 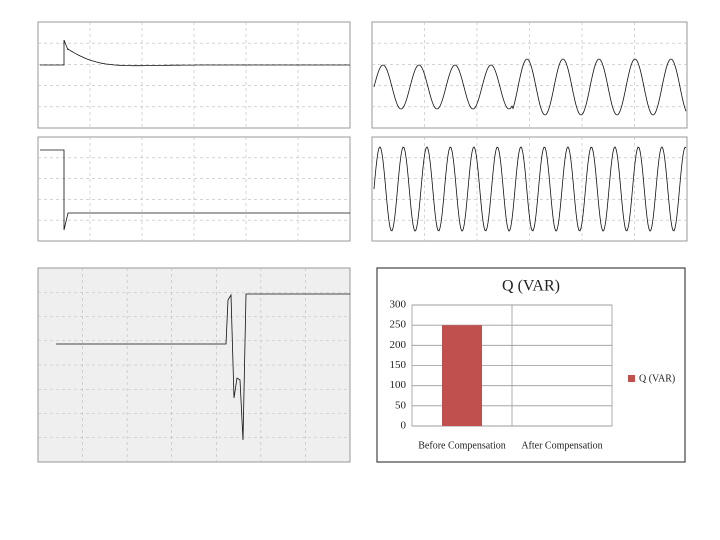 I want to click on y-tick-label: 100, so click(x=398, y=385).